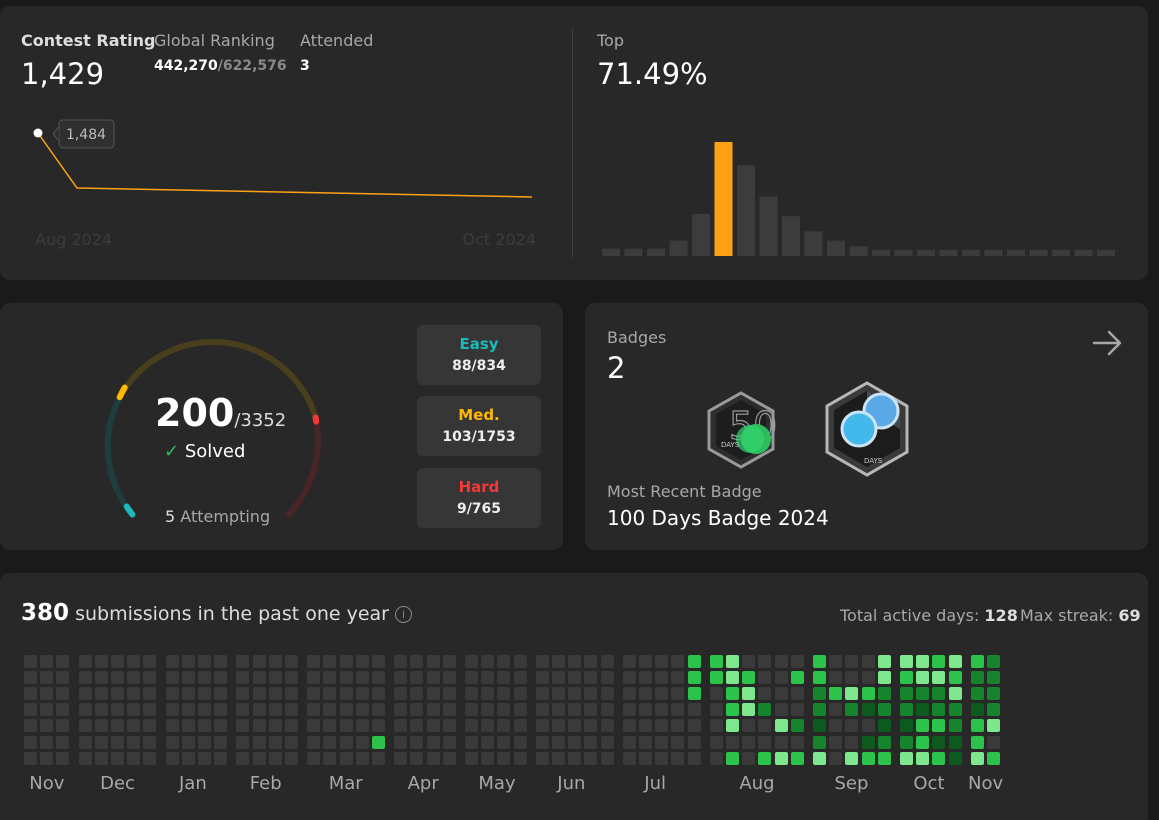 The image size is (1159, 820). I want to click on rating-distribution-histogram, so click(860, 188).